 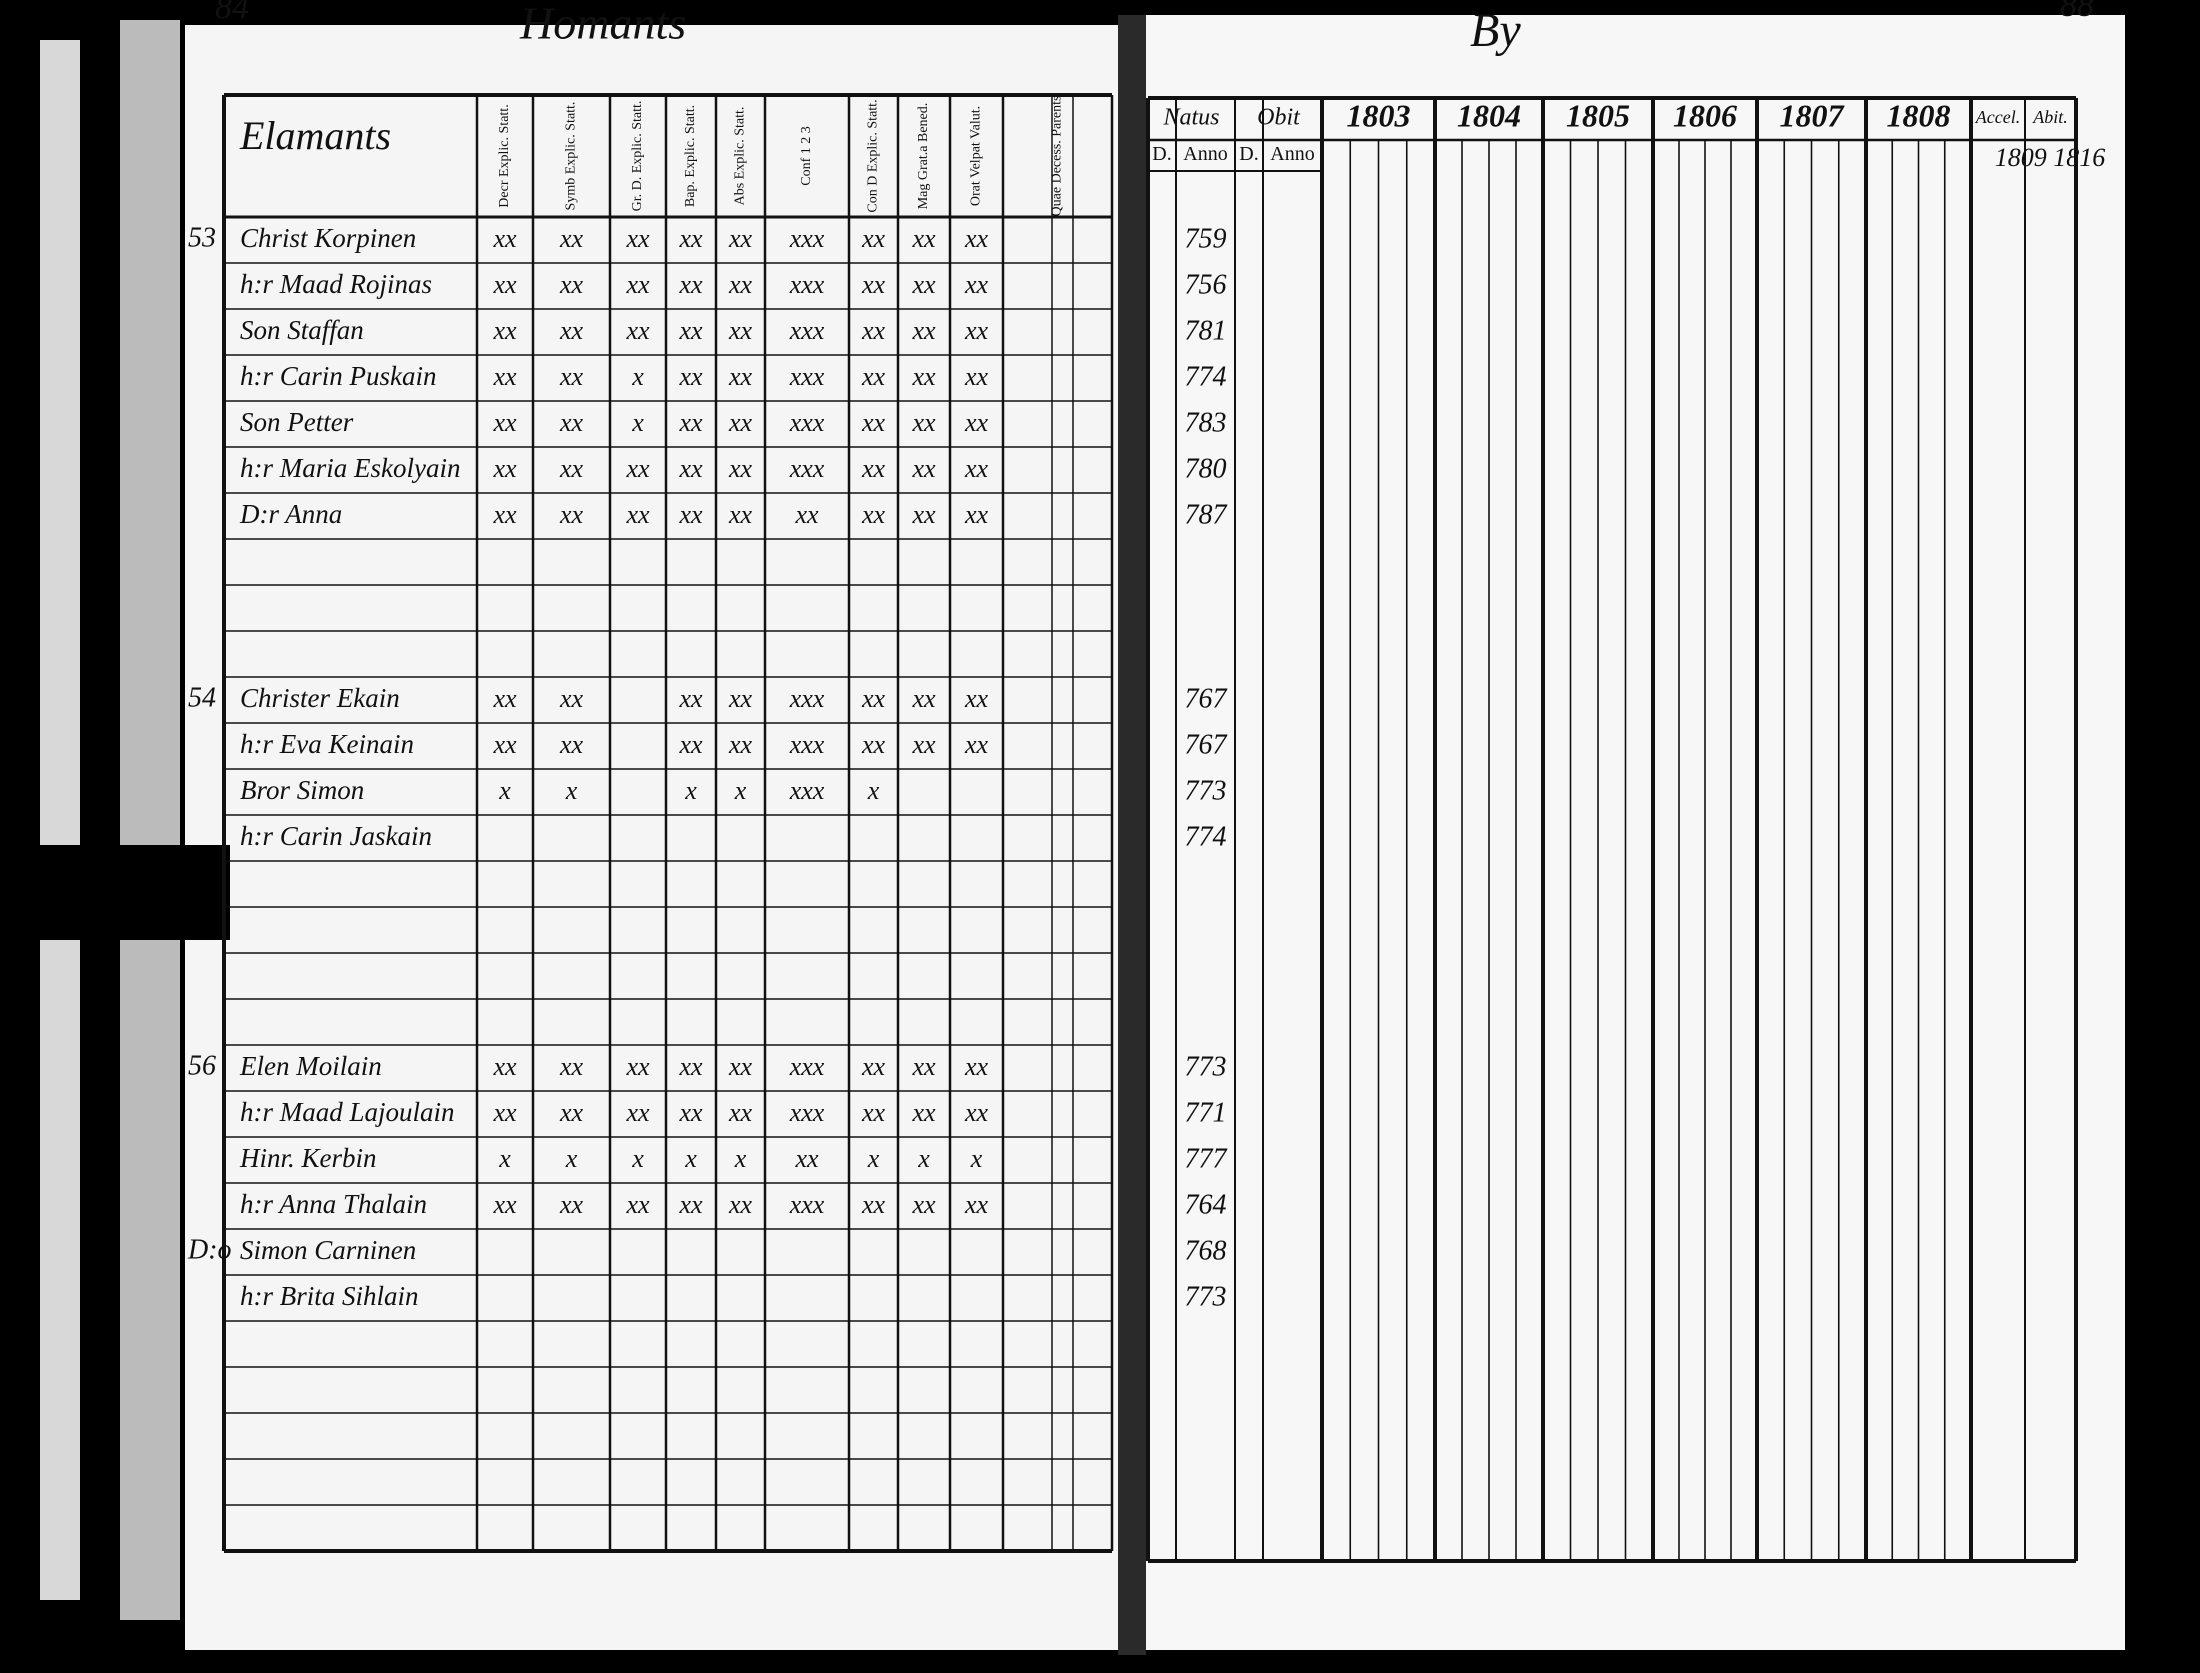 What do you see at coordinates (315, 135) in the screenshot?
I see `column-header: Elamants` at bounding box center [315, 135].